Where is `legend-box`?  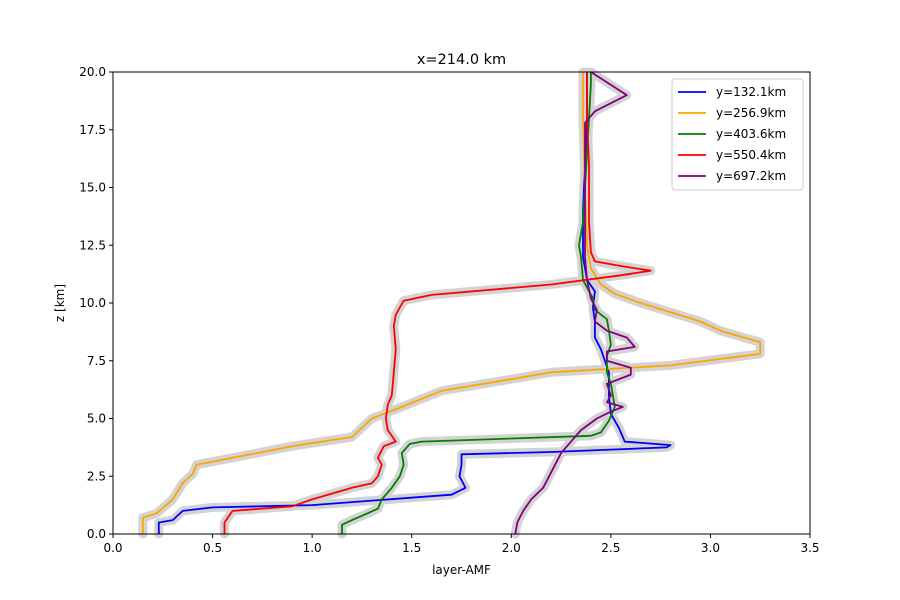
legend-box is located at coordinates (737, 134).